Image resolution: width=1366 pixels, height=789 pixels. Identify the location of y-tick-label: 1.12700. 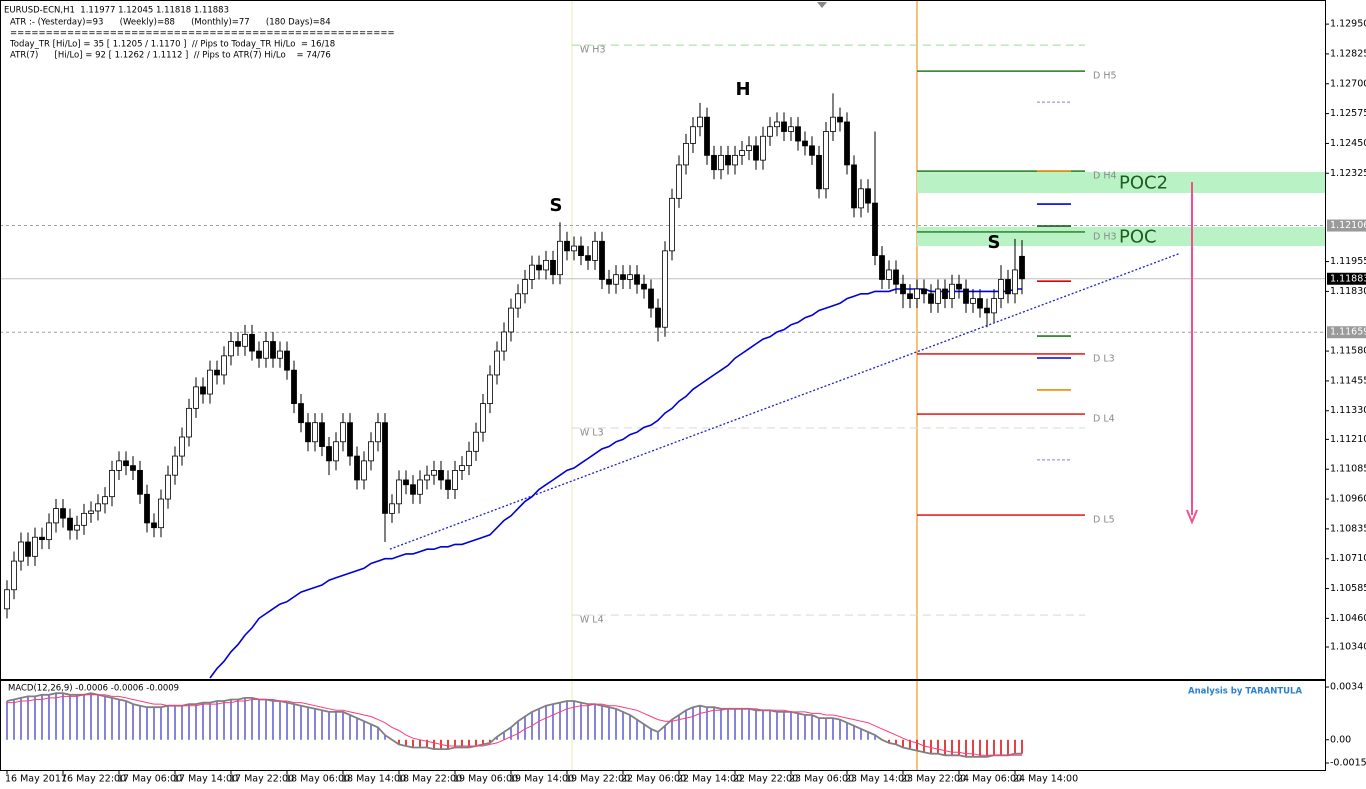
(1348, 83).